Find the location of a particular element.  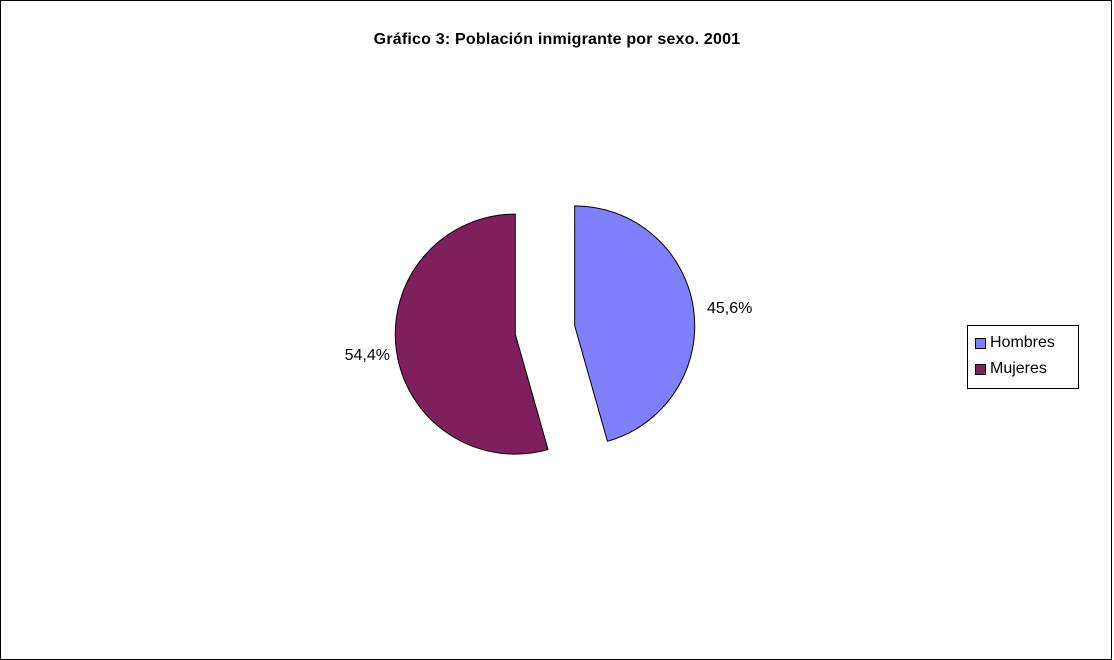

data-label-hombres: 45,6% is located at coordinates (729, 308).